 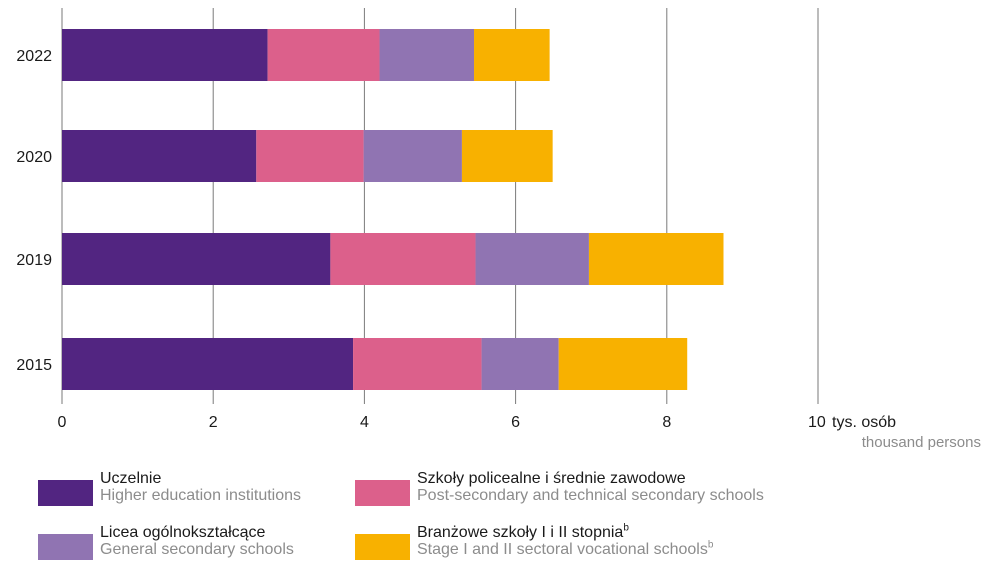 What do you see at coordinates (183, 532) in the screenshot?
I see `legend-label-pl: Licea ogólnokształcące` at bounding box center [183, 532].